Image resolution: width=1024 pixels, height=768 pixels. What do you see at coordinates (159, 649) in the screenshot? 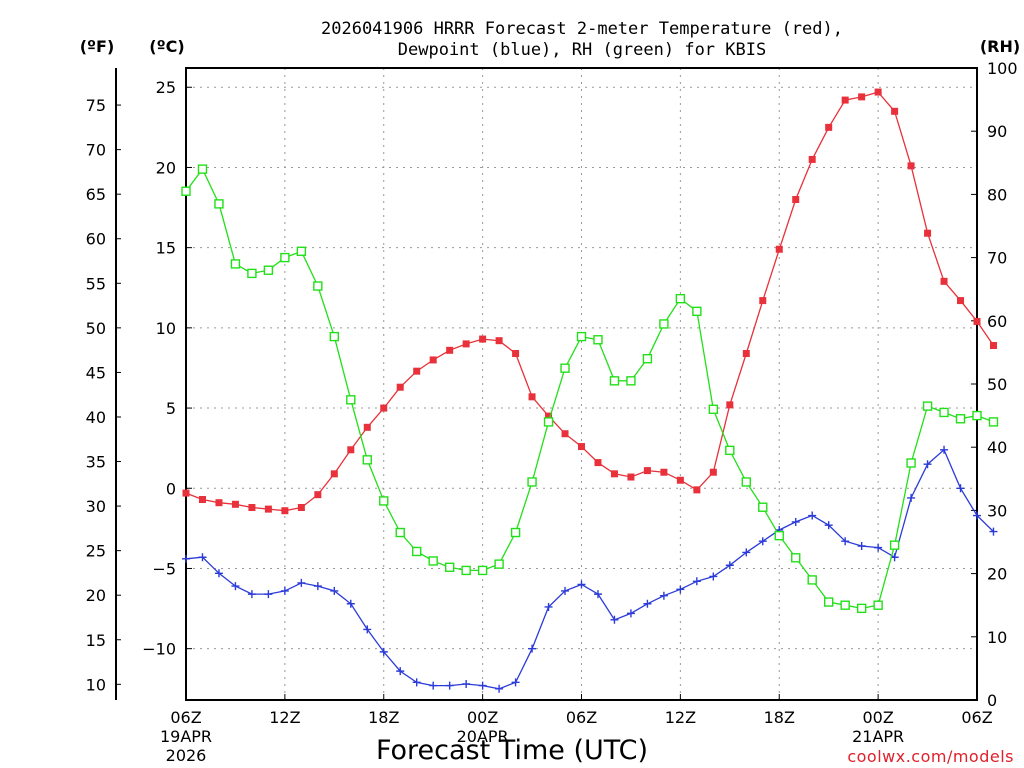
I see `tick-label-celsius: −10` at bounding box center [159, 649].